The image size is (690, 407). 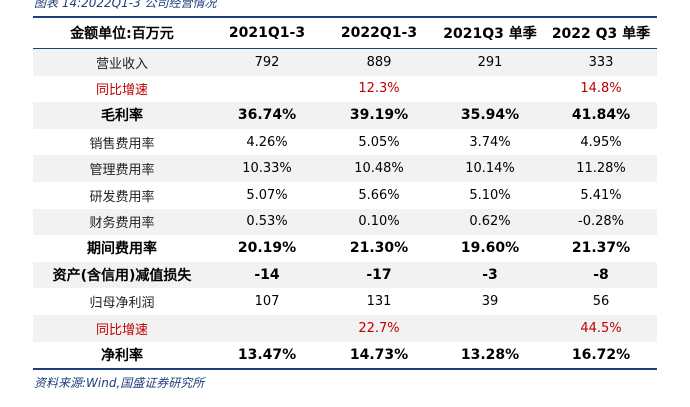 I want to click on table-cell: 35.94%, so click(x=490, y=115).